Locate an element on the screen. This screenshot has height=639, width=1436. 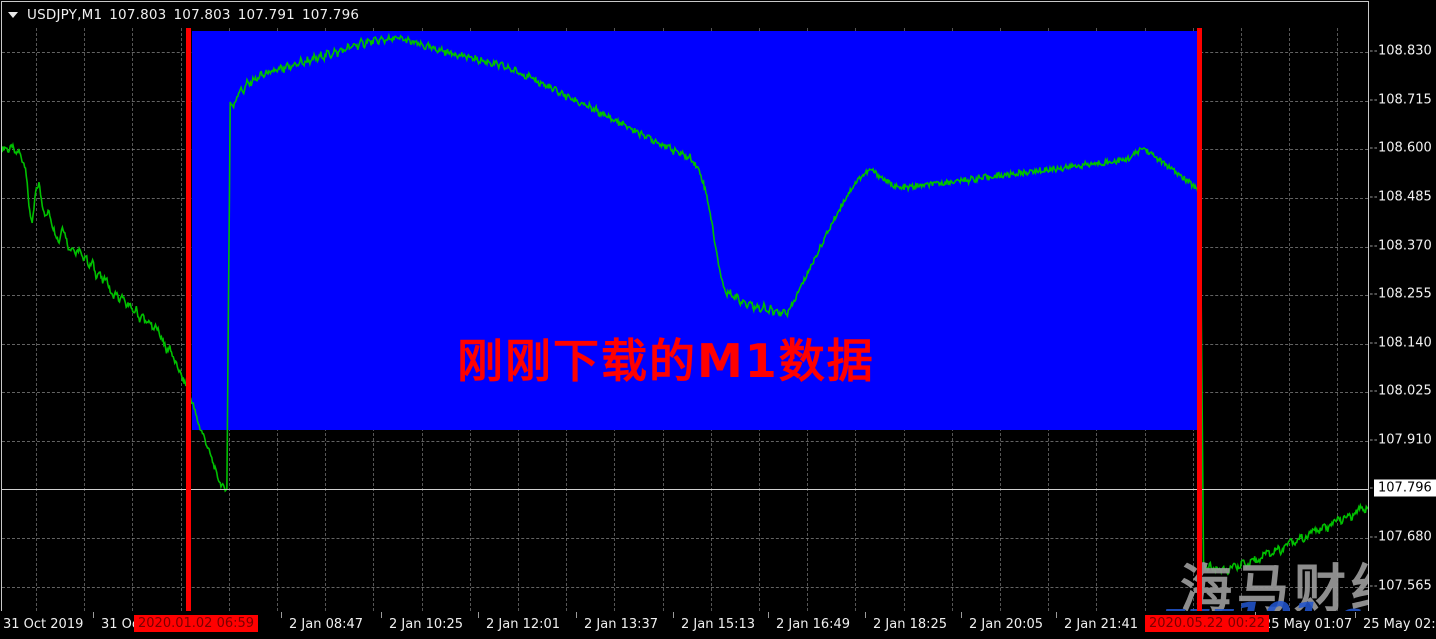
current-price-label: 107.796 is located at coordinates (1405, 488).